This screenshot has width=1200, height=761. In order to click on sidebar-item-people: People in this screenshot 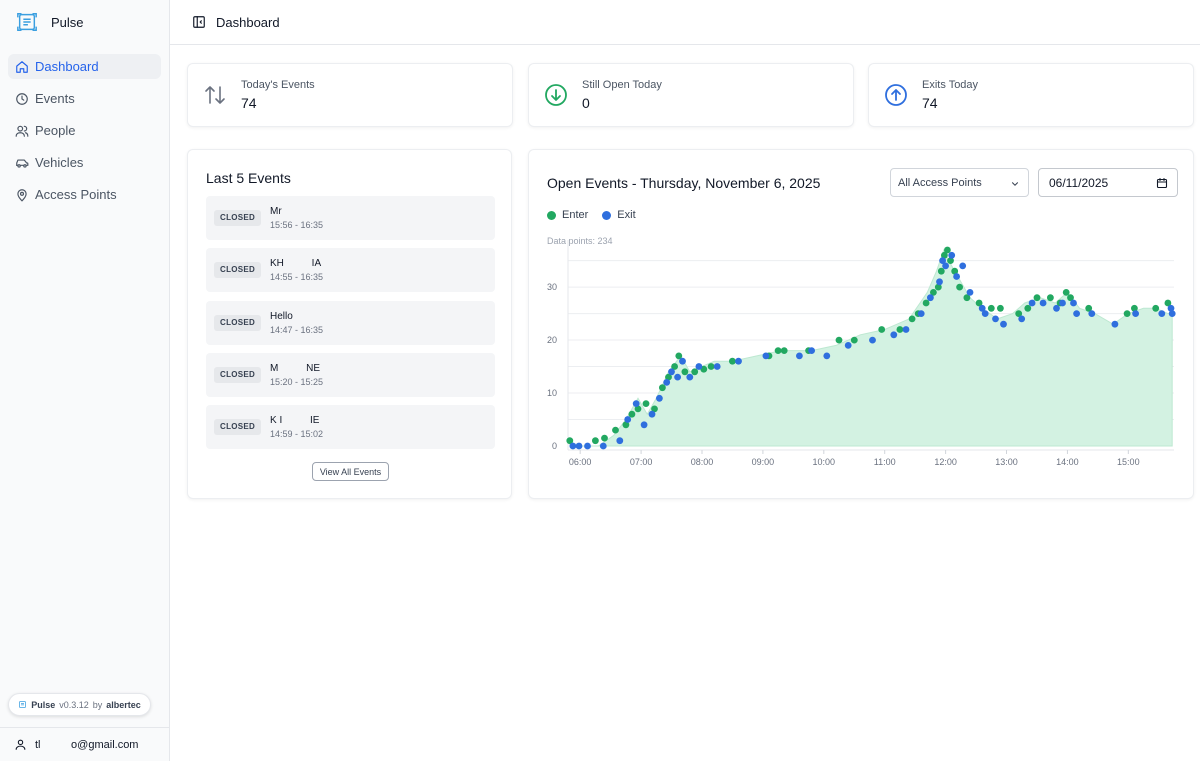, I will do `click(84, 130)`.